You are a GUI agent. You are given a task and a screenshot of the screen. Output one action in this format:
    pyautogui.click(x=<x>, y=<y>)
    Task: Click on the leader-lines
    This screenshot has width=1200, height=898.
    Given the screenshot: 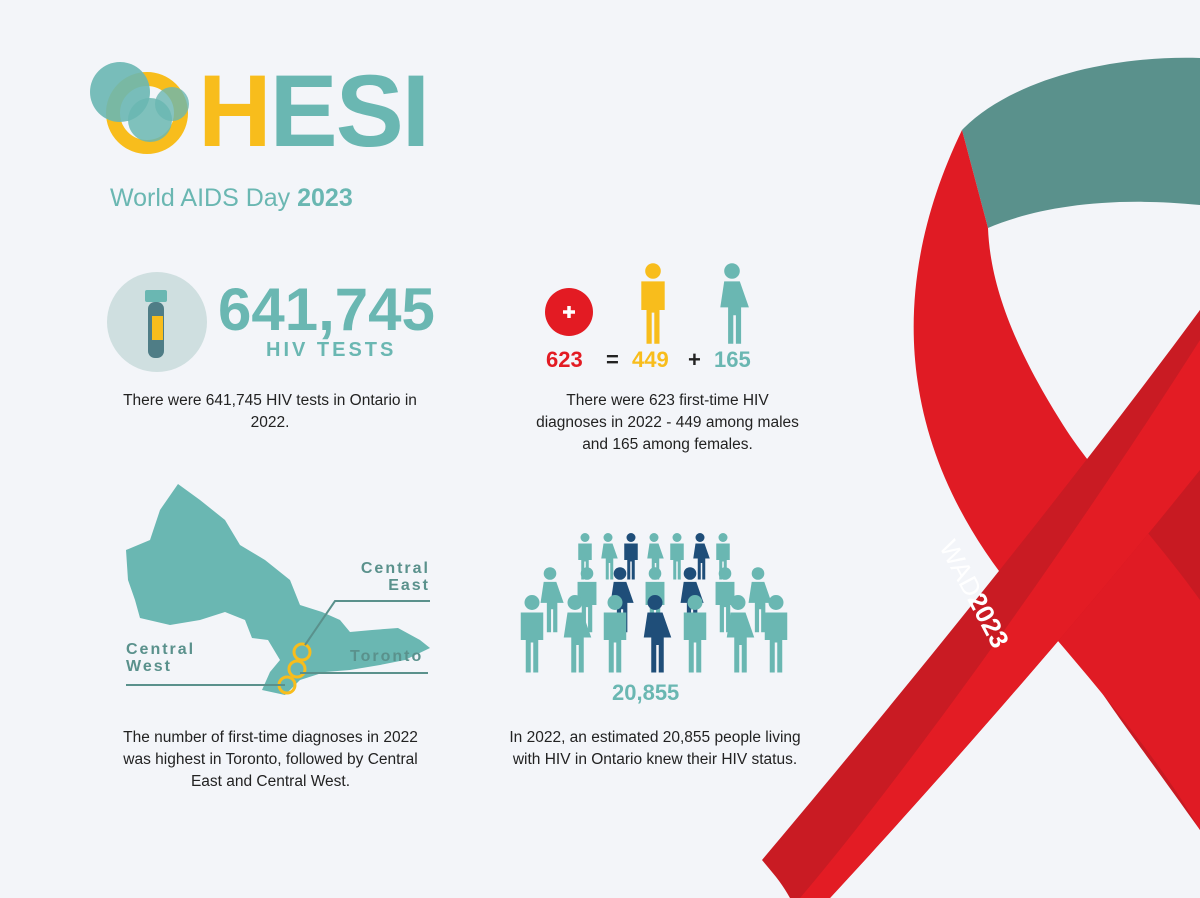 What is the action you would take?
    pyautogui.click(x=278, y=643)
    